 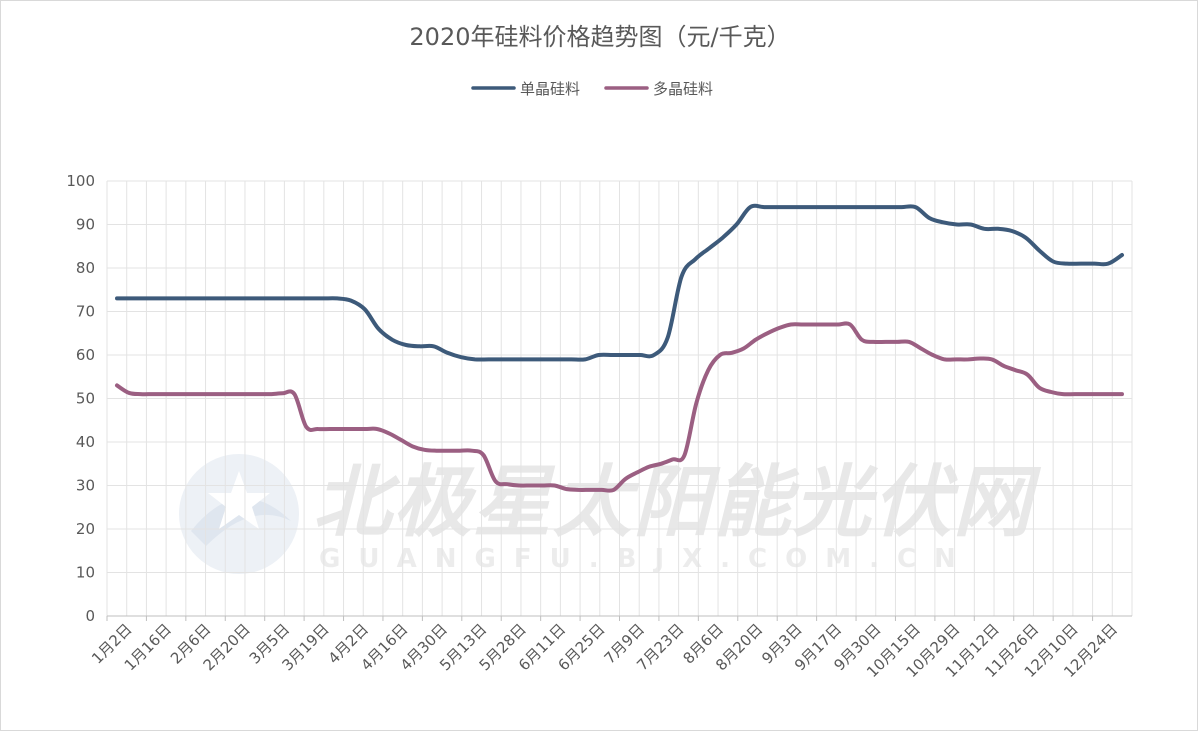 I want to click on watermark-main-text: 北极星太阳能光伏网, so click(x=677, y=503).